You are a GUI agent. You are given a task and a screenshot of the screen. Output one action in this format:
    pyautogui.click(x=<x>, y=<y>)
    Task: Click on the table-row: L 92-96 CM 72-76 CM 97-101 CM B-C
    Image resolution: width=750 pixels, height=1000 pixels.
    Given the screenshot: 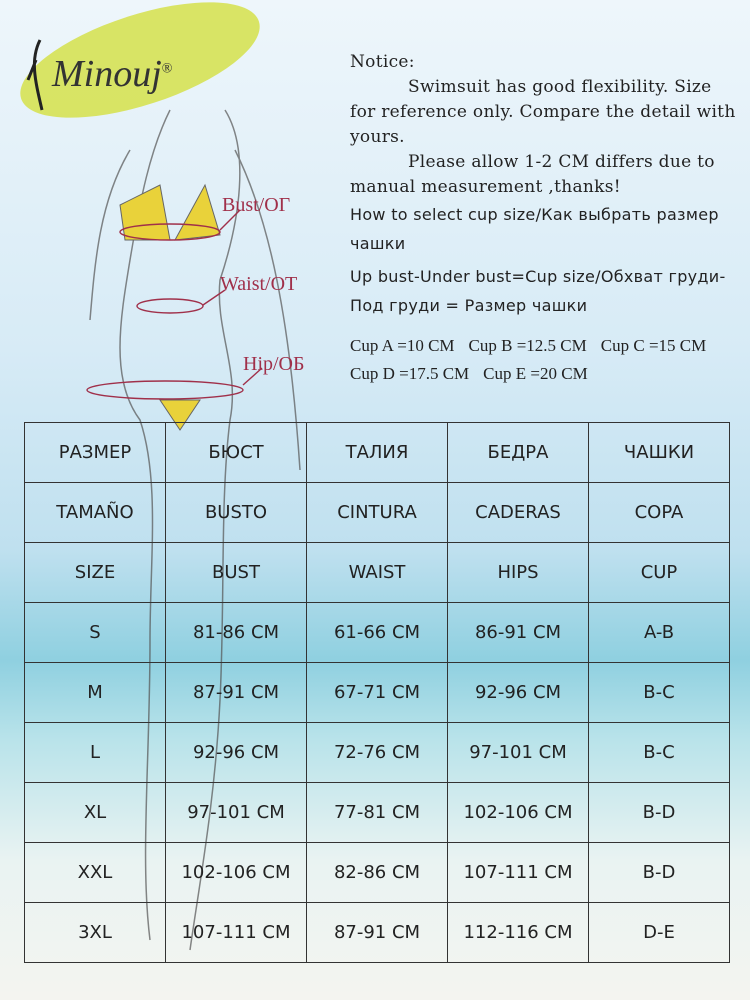 What is the action you would take?
    pyautogui.click(x=377, y=752)
    